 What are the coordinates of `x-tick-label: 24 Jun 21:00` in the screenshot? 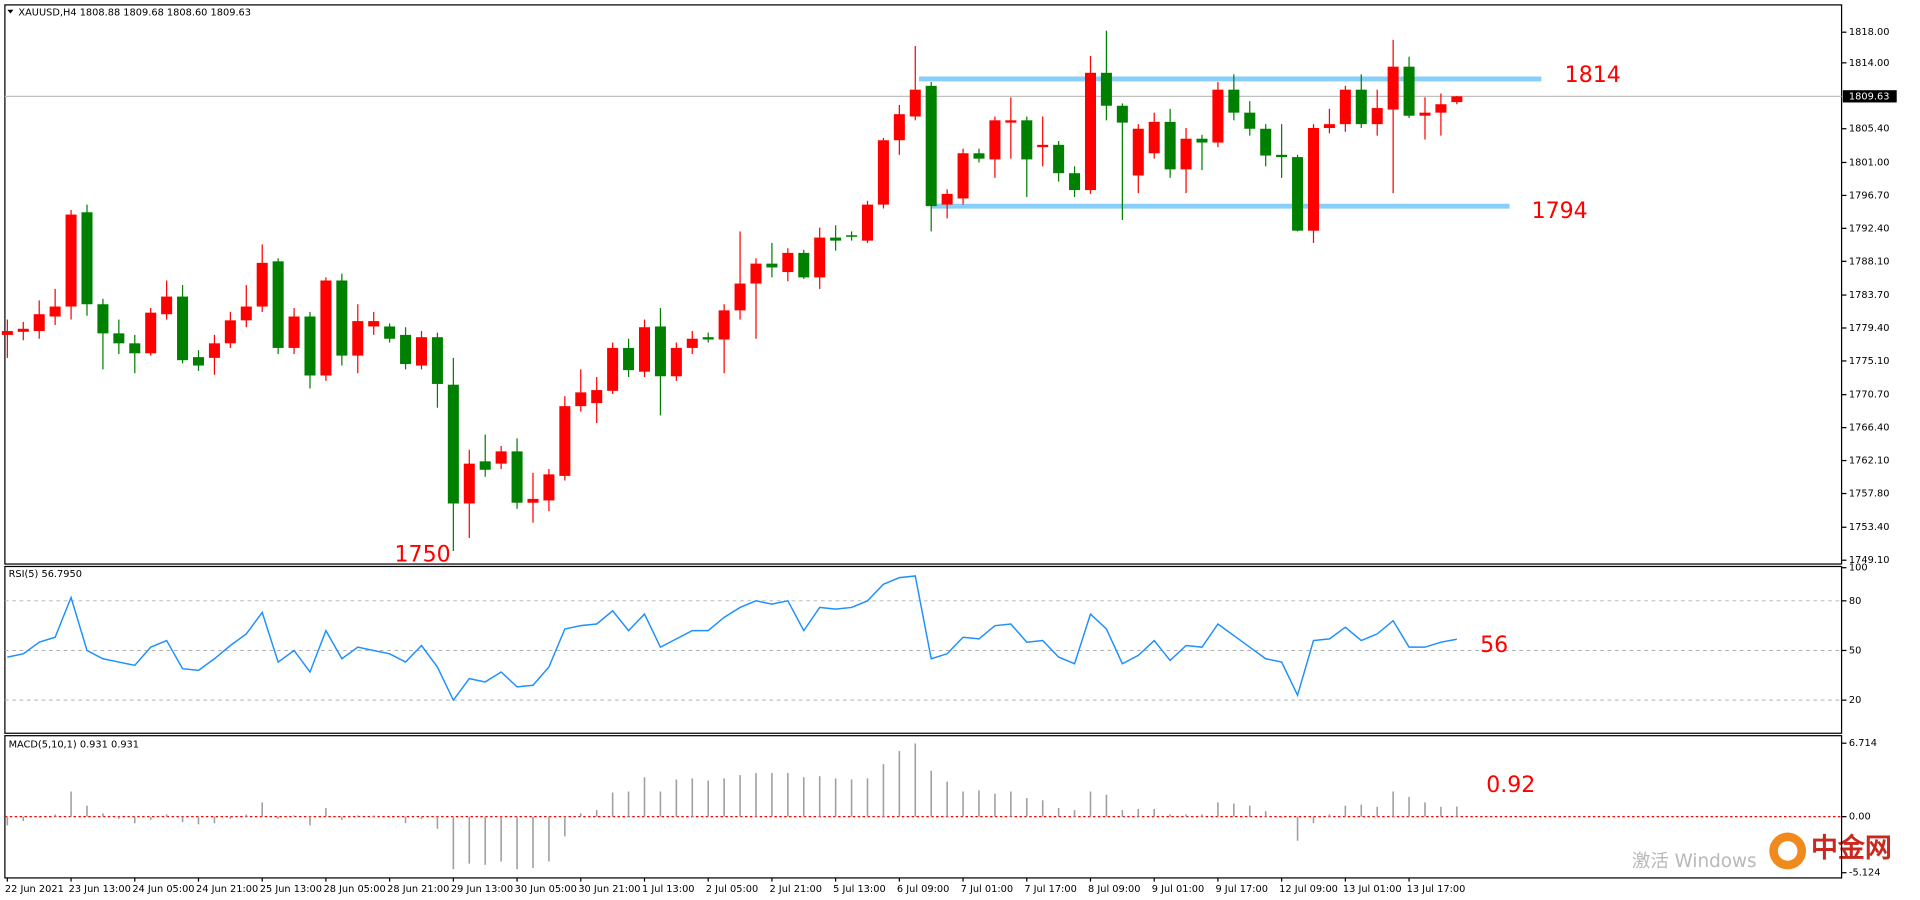 It's located at (227, 889).